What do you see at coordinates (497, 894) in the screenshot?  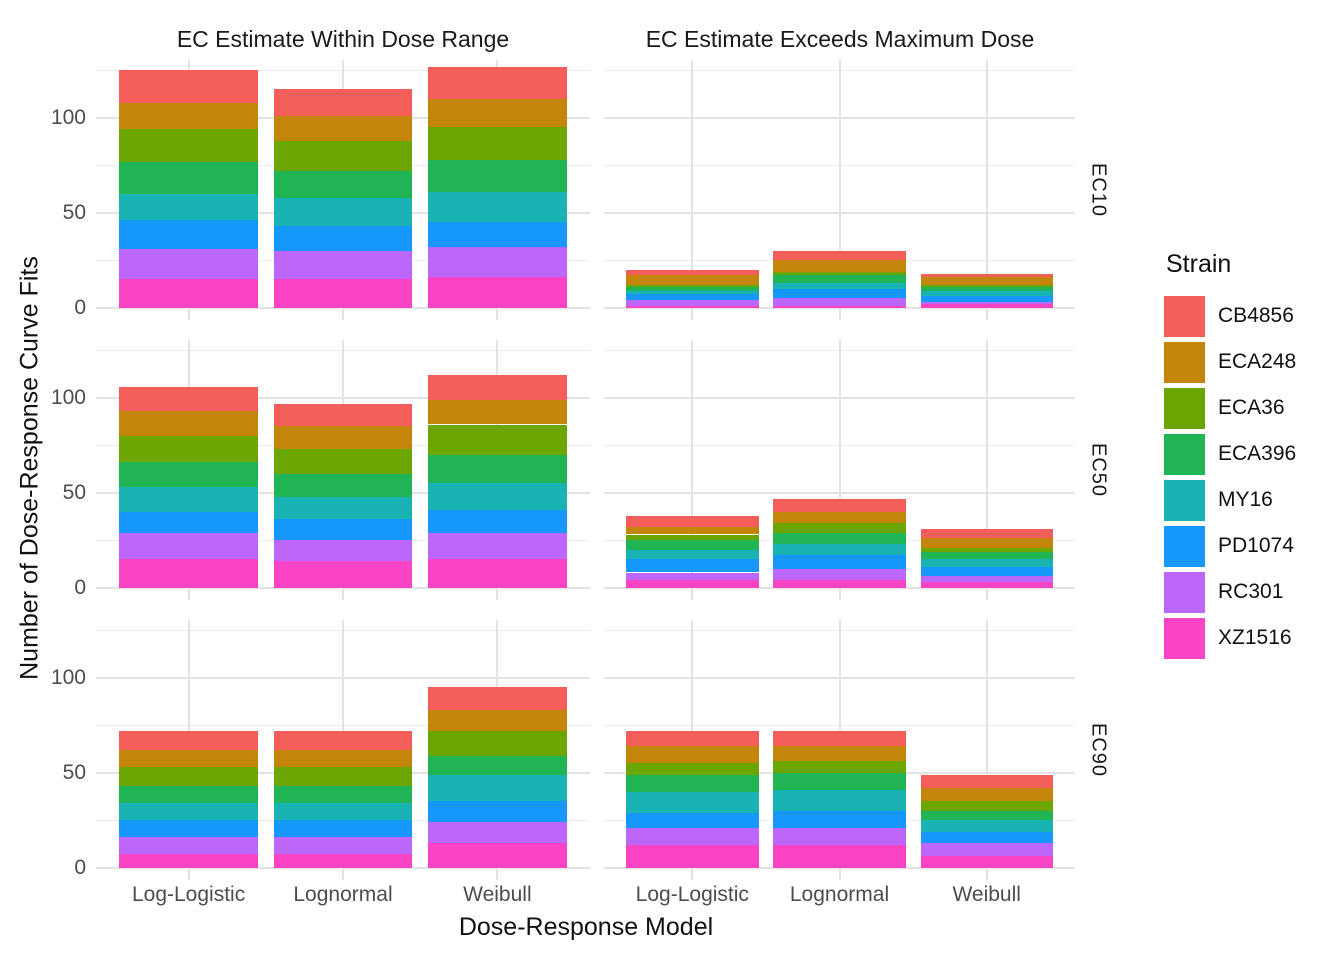 I see `x-tick-label: Weibull` at bounding box center [497, 894].